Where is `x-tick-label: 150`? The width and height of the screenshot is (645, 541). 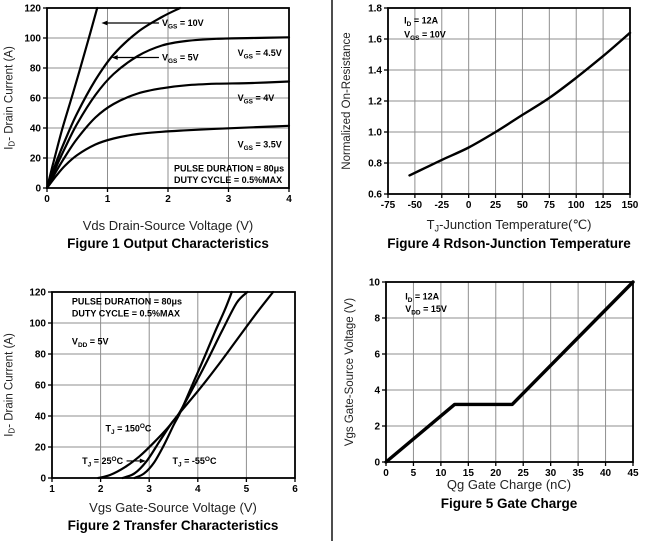
x-tick-label: 150 is located at coordinates (630, 205).